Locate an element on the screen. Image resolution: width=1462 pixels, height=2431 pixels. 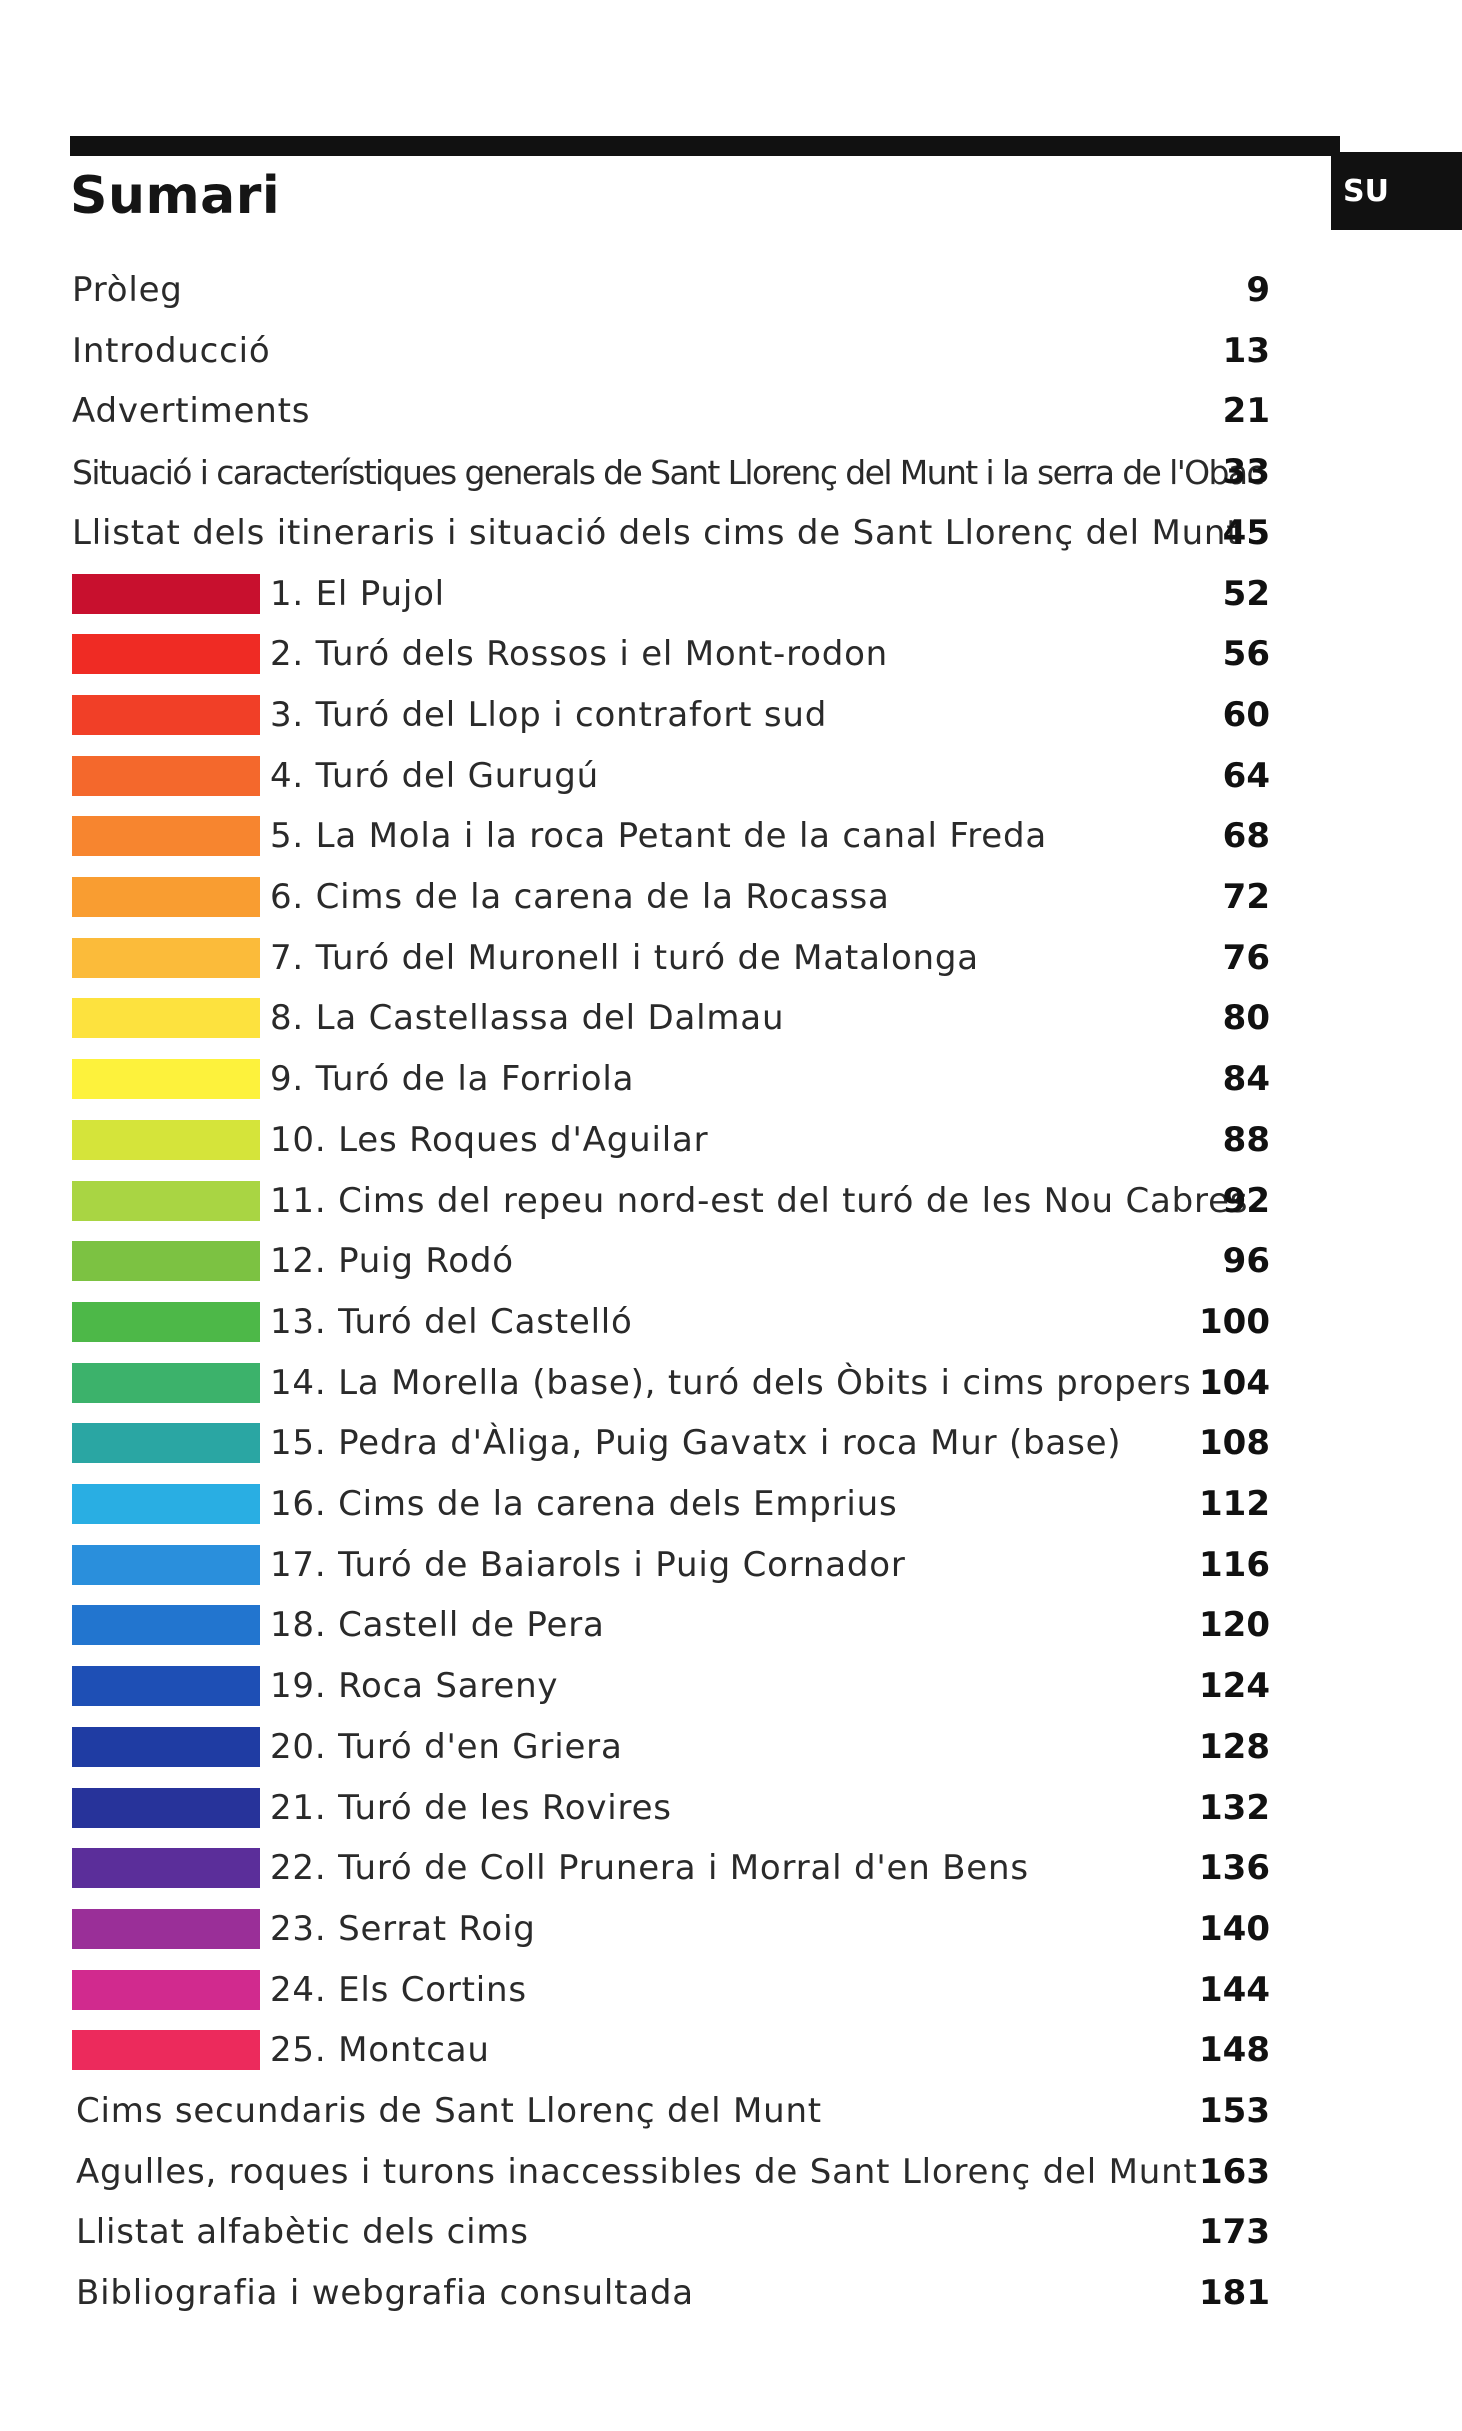
toc-entry-title: 16. Cims de la carena dels Emprius is located at coordinates (584, 1504).